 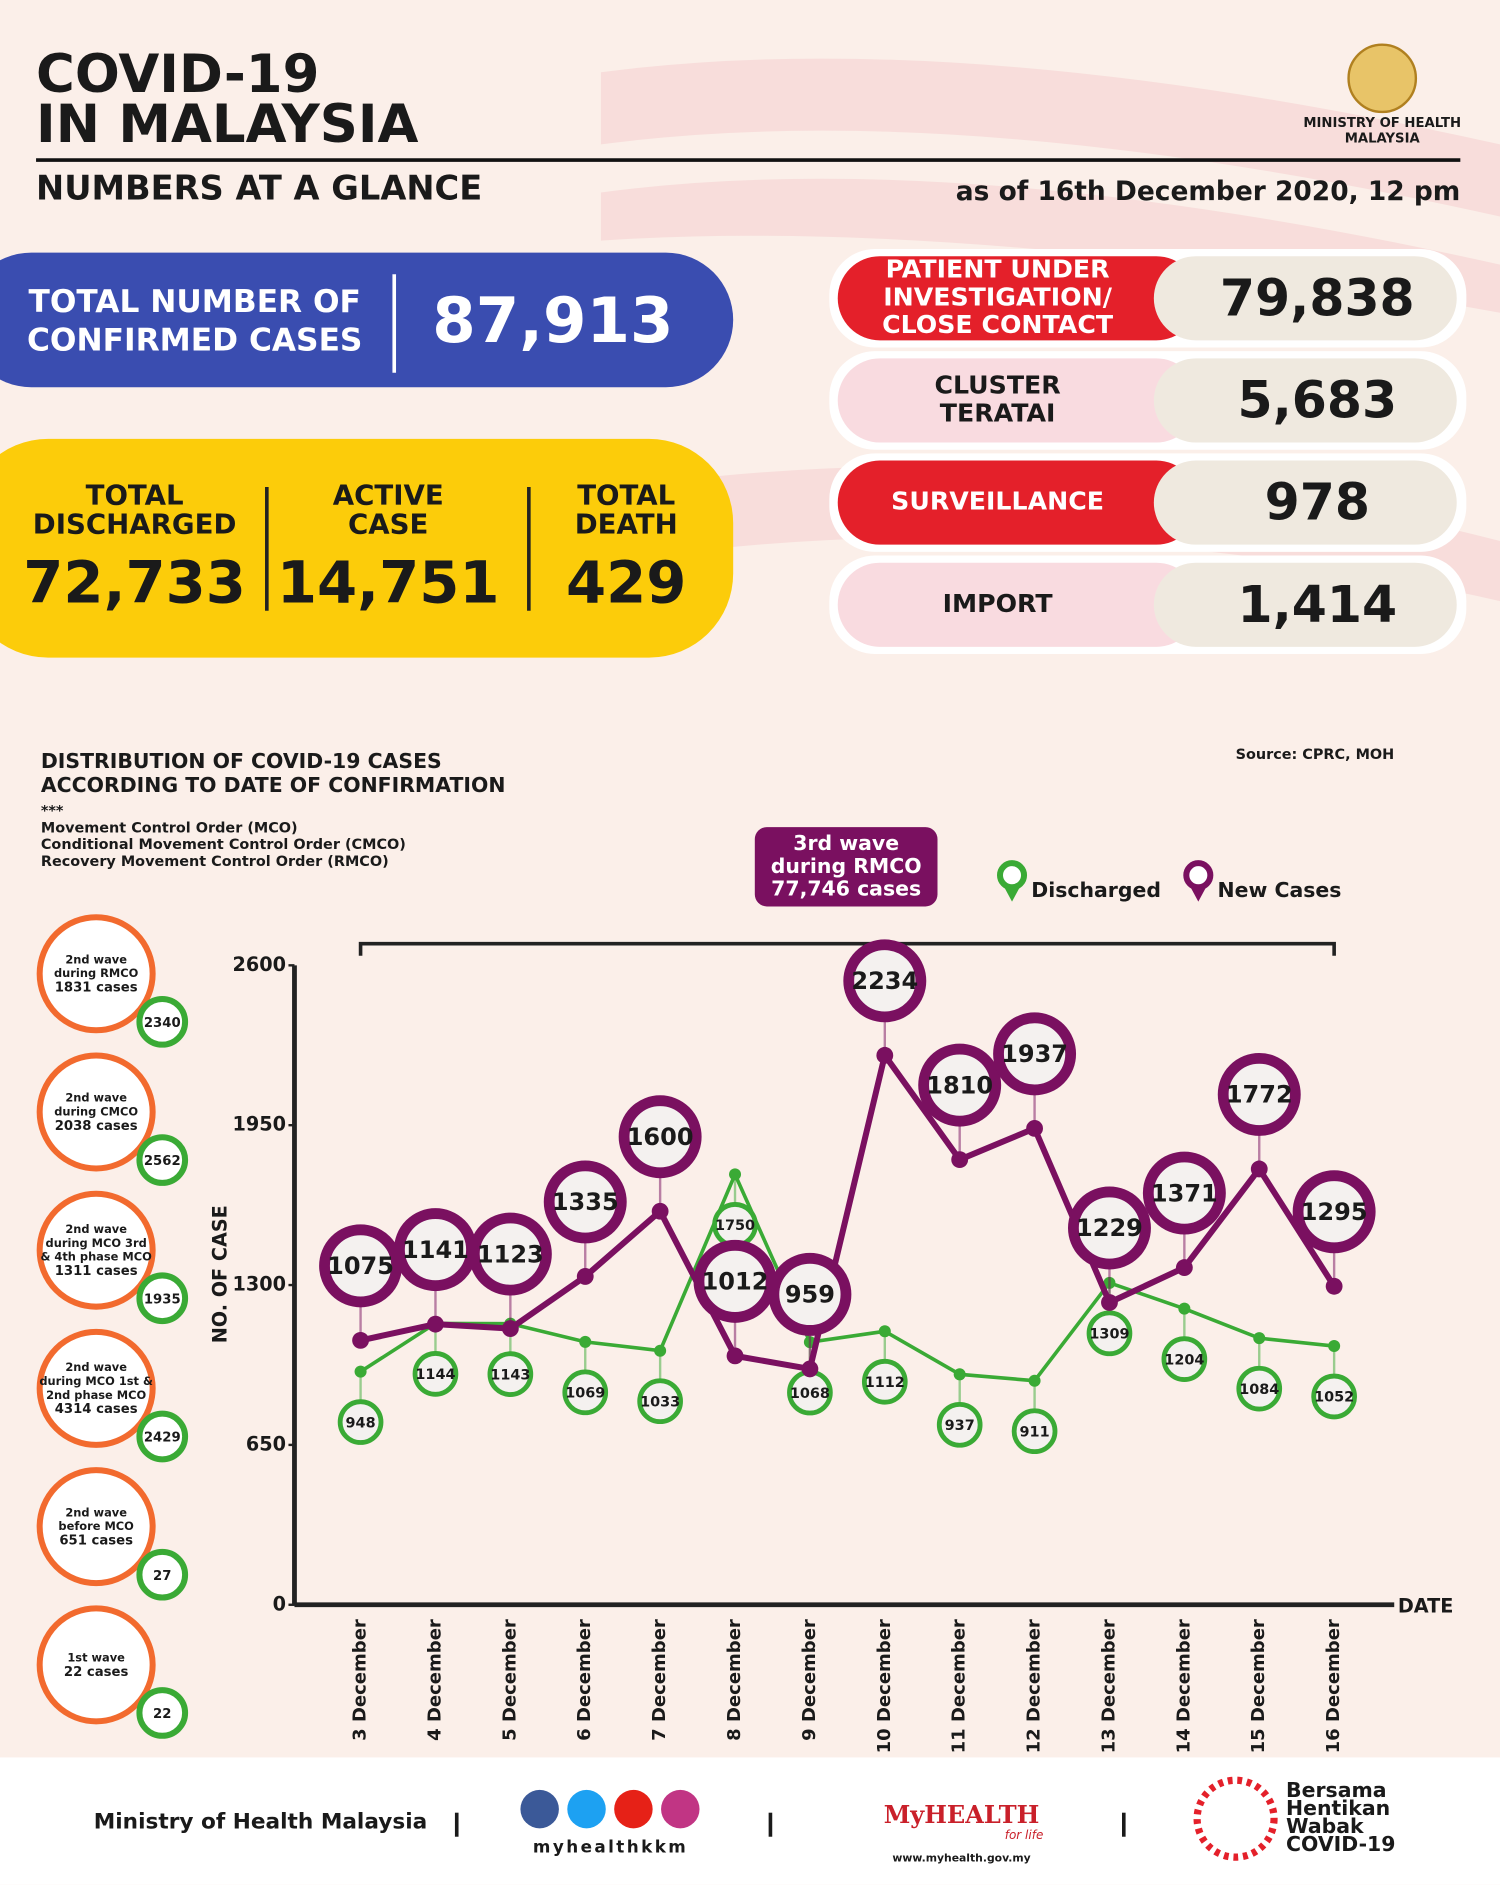 What do you see at coordinates (847, 1276) in the screenshot?
I see `series-line` at bounding box center [847, 1276].